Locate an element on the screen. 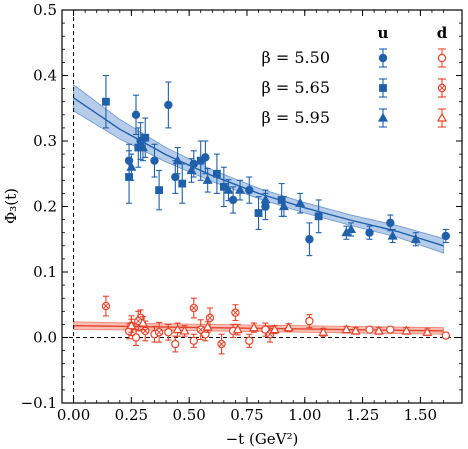 The height and width of the screenshot is (449, 468). legend-marker-u-circle is located at coordinates (383, 58).